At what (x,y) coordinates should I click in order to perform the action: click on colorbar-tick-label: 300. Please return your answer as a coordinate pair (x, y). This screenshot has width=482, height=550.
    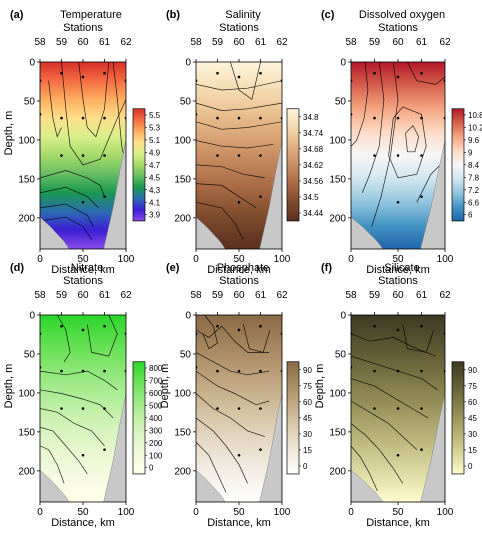
    Looking at the image, I should click on (156, 430).